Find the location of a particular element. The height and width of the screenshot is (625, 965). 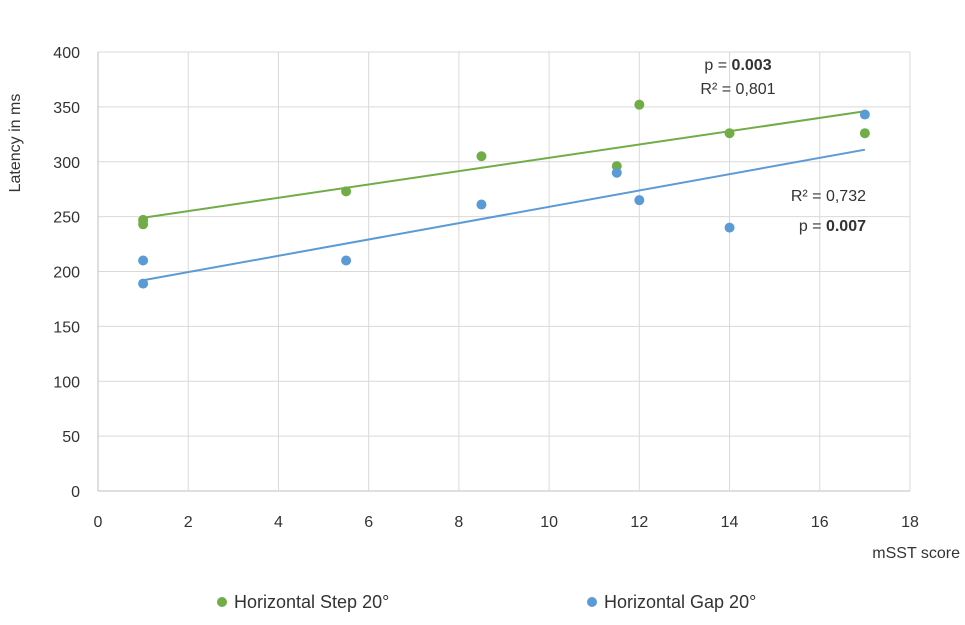

x-tick-label: 18 is located at coordinates (910, 522).